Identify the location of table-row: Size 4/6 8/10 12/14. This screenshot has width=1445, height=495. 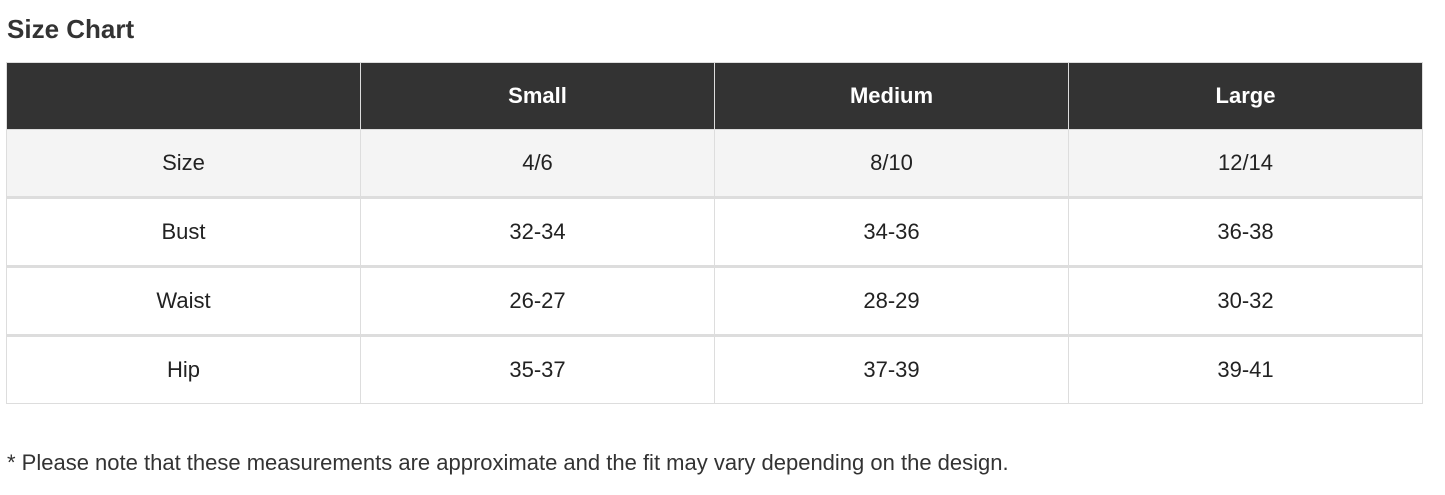
(714, 163).